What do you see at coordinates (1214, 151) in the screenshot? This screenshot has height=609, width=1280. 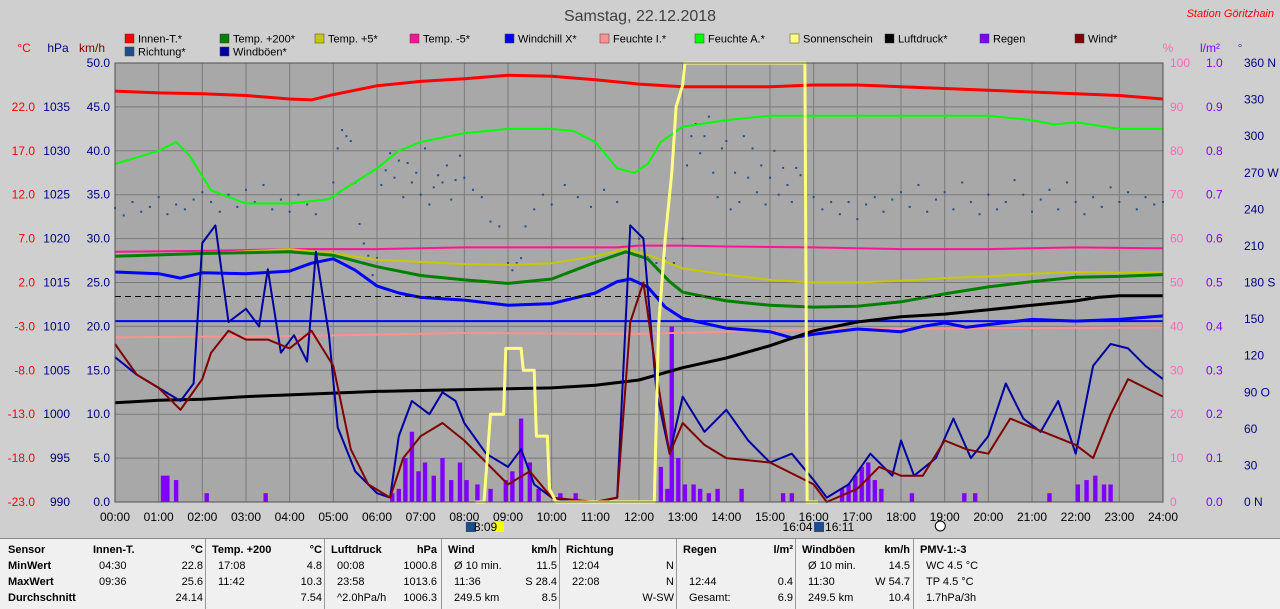 I see `tick-rain: 0.8` at bounding box center [1214, 151].